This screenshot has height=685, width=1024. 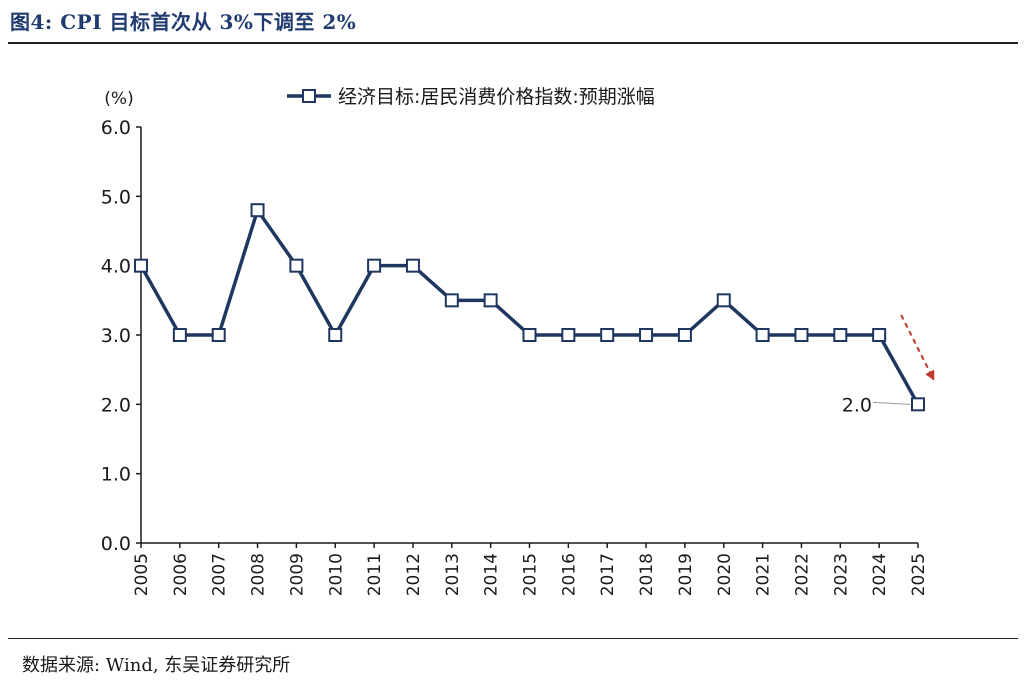 What do you see at coordinates (179, 335) in the screenshot?
I see `data-point-2006` at bounding box center [179, 335].